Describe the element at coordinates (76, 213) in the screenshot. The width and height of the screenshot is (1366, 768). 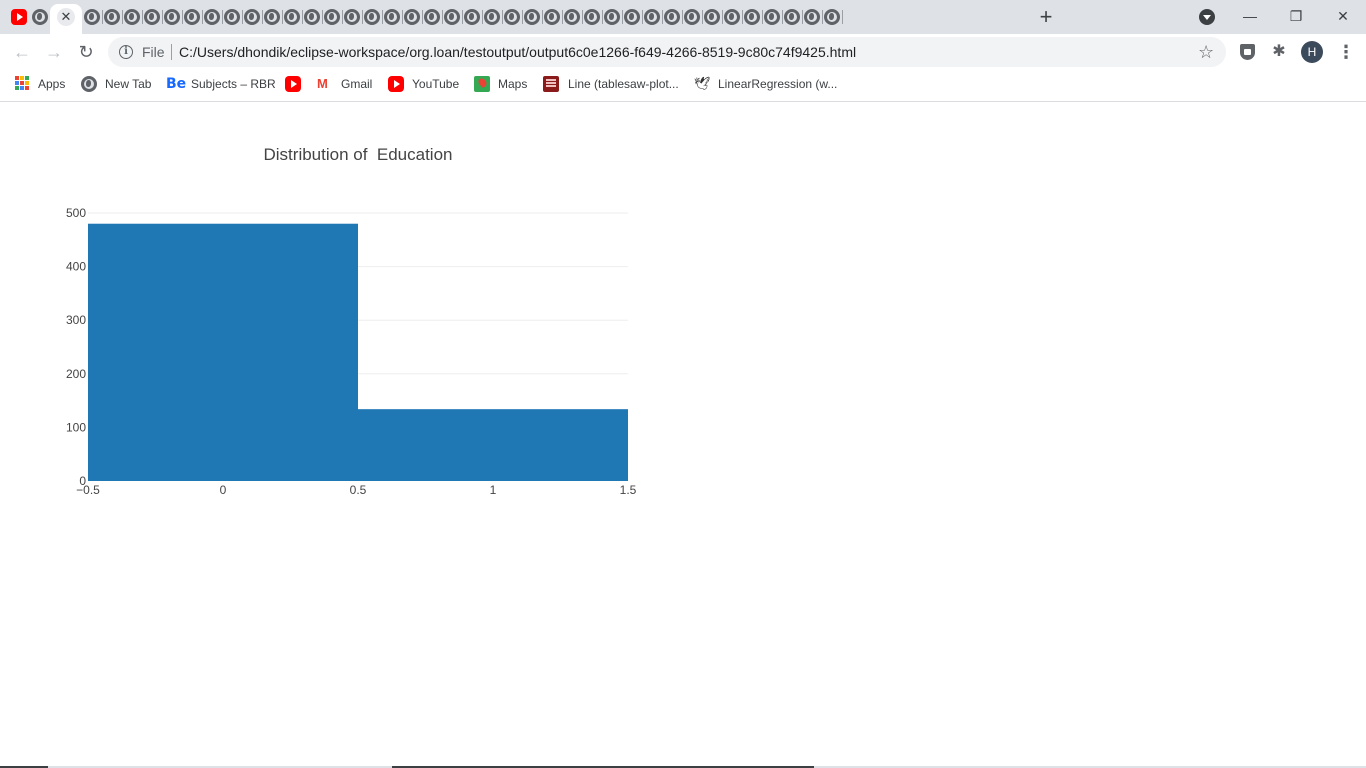
I see `y-tick-label: 500` at that location.